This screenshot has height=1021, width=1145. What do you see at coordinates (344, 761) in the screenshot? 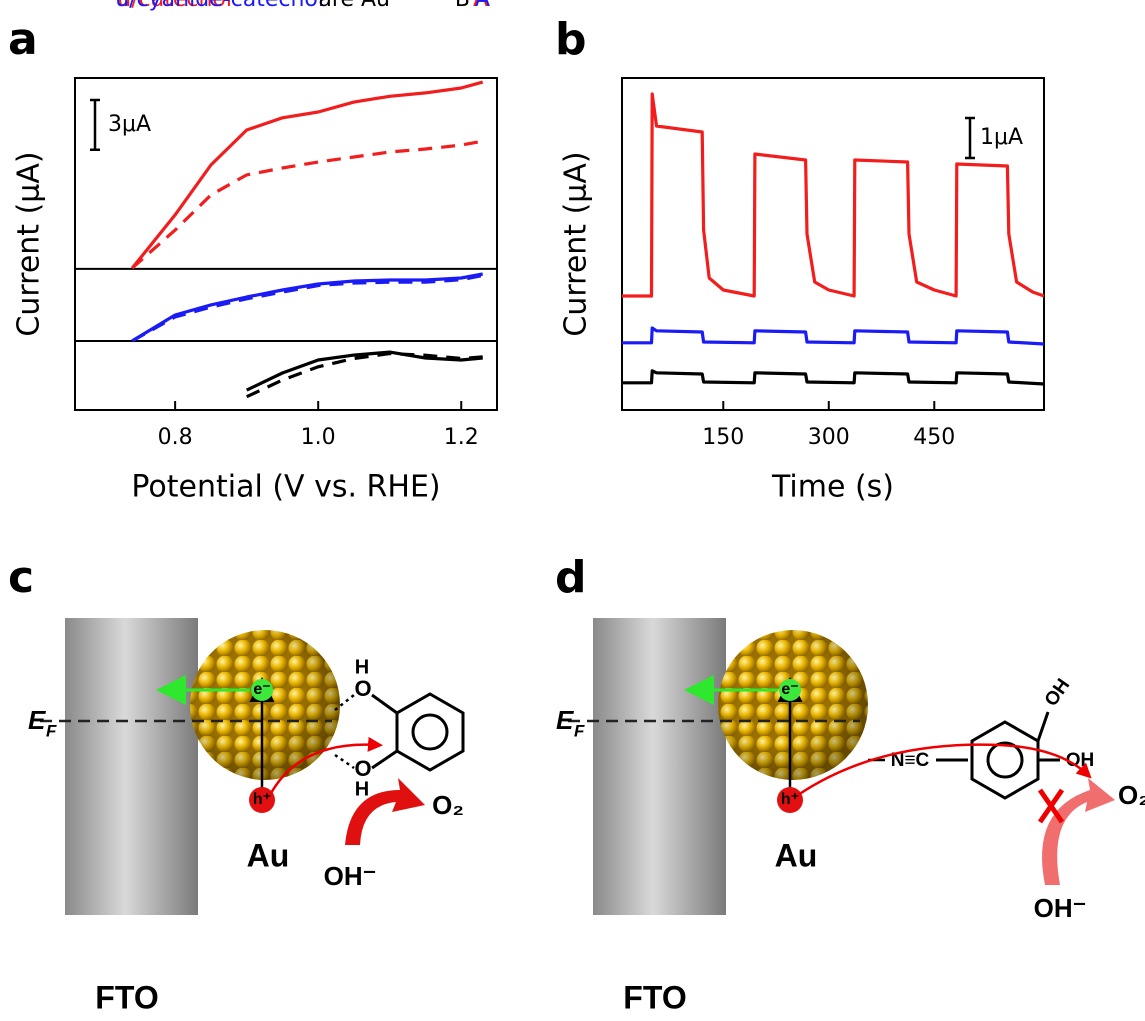
I see `hydrogen-bond` at bounding box center [344, 761].